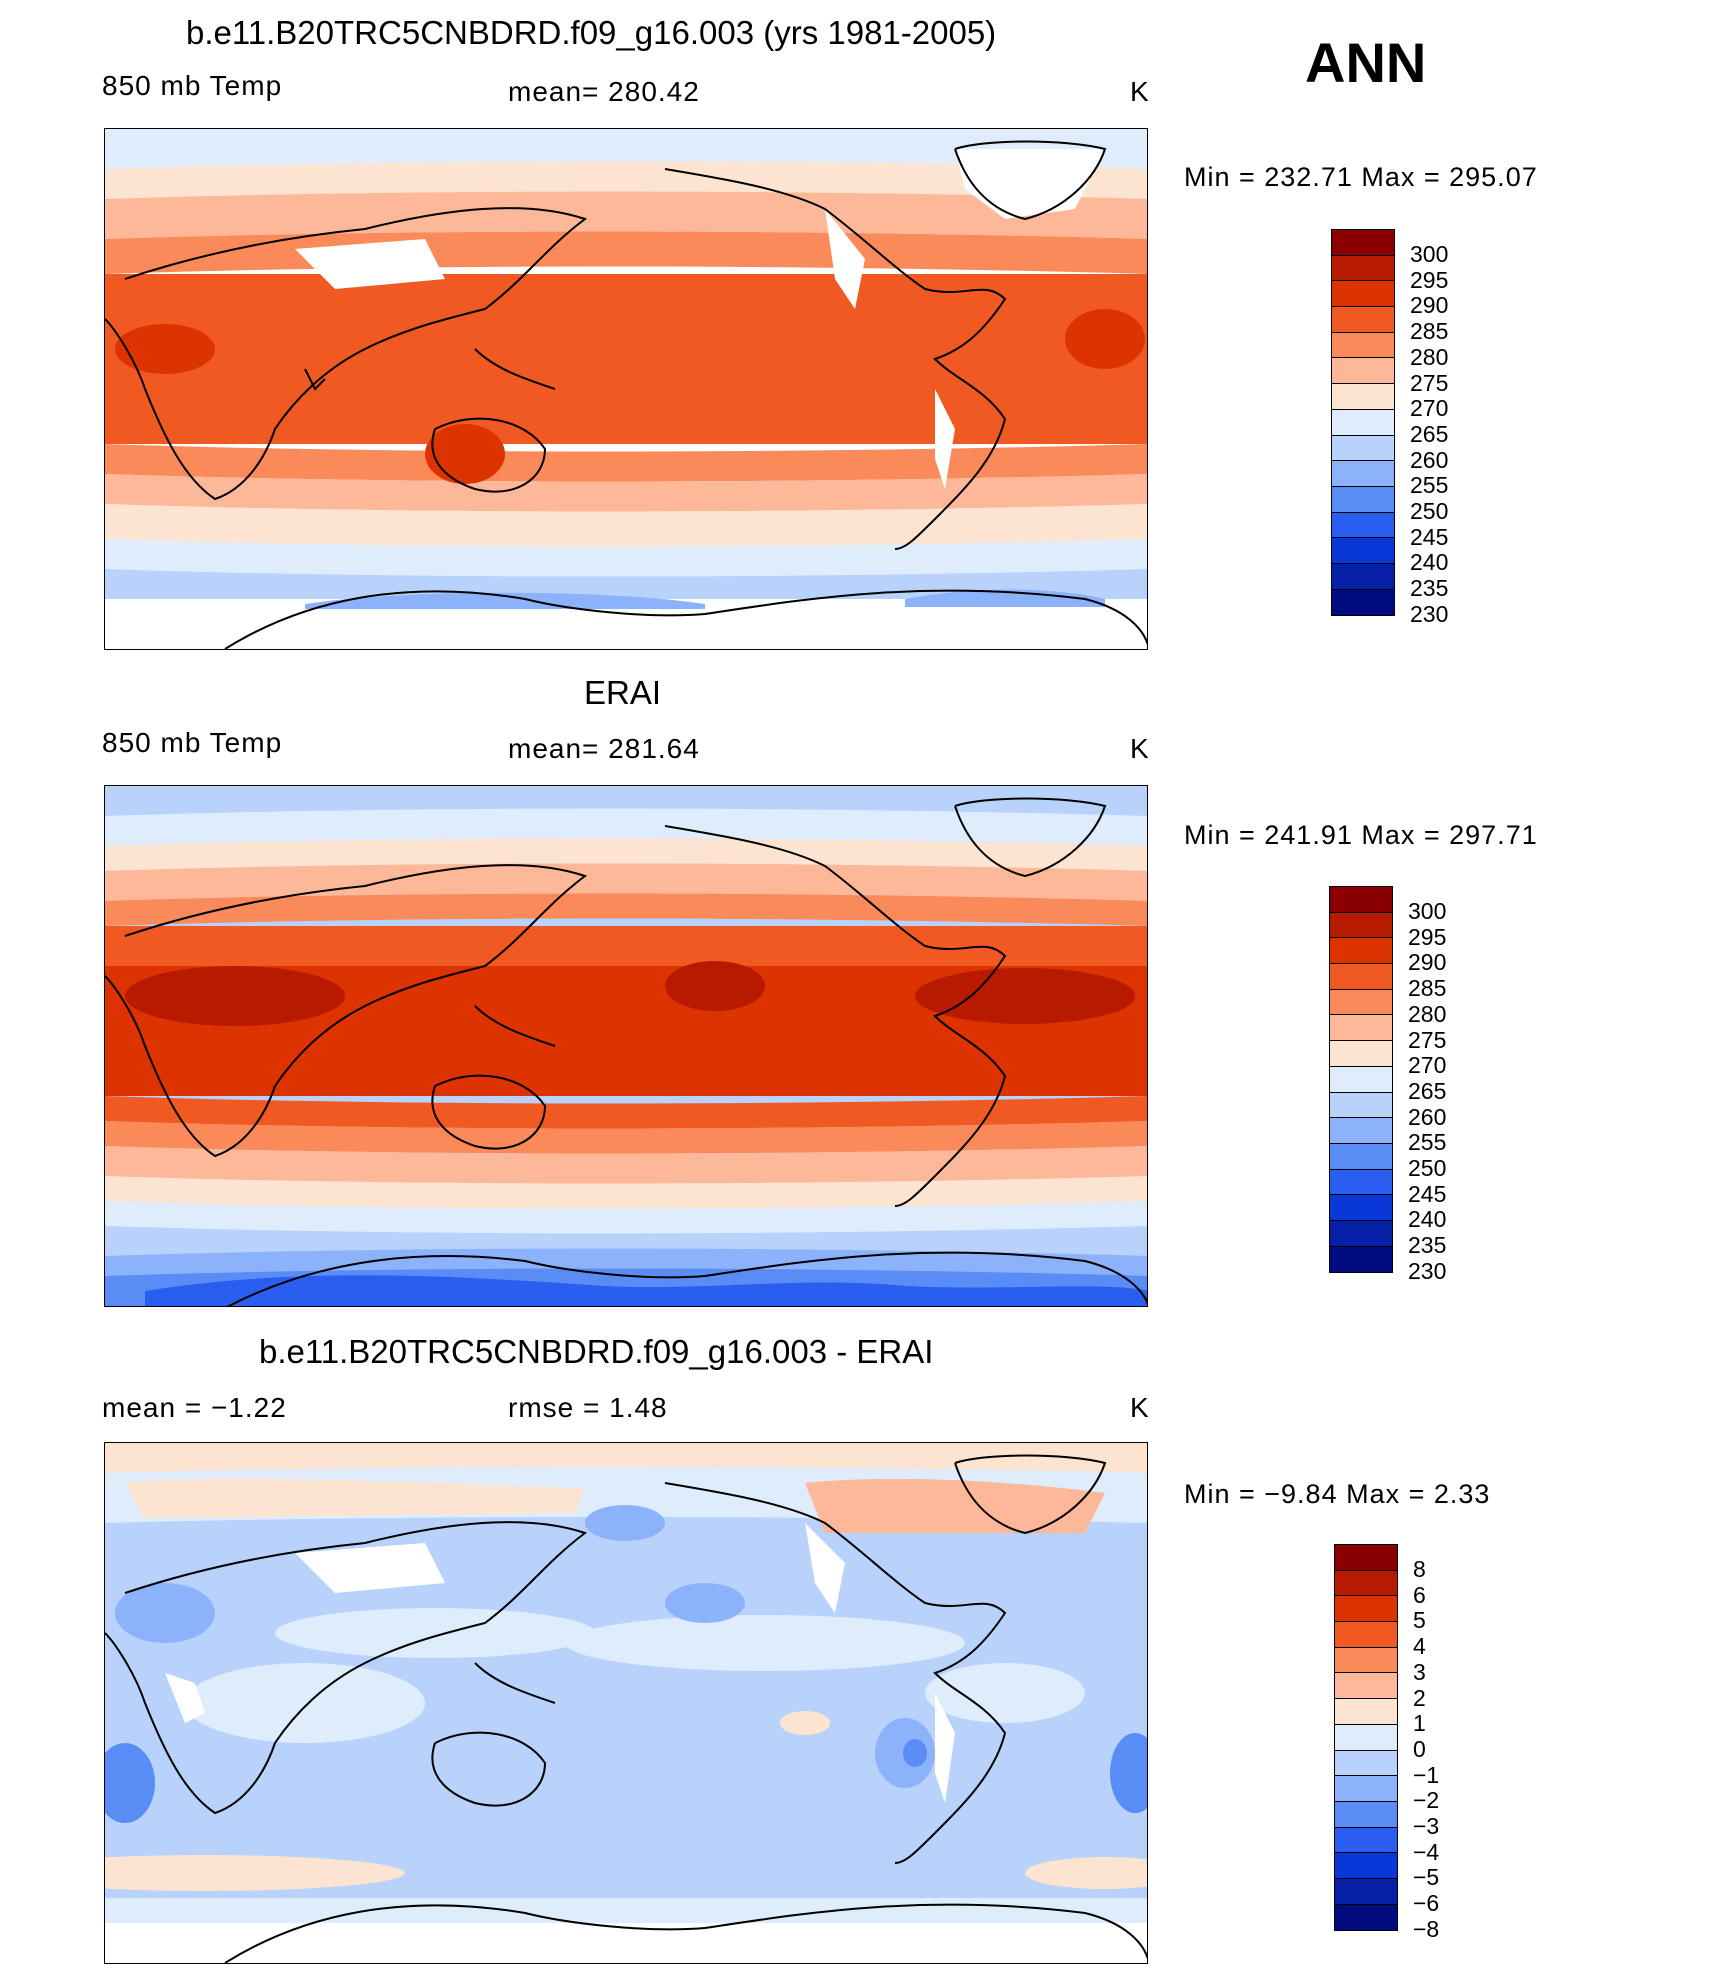  What do you see at coordinates (194, 1407) in the screenshot?
I see `panel3-mean-label: mean = −1.22` at bounding box center [194, 1407].